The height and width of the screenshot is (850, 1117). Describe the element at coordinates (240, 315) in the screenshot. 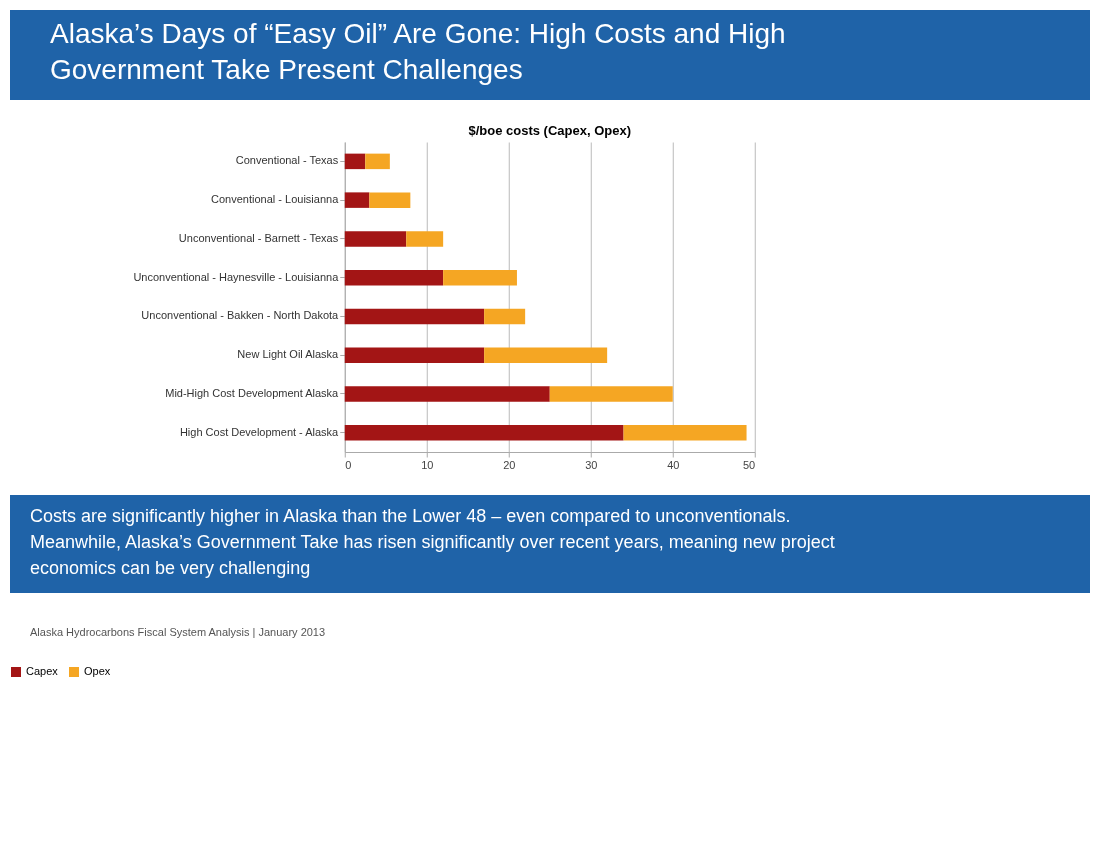

I see `y-tick-label: Unconventional - Bakken - North Dakota` at that location.